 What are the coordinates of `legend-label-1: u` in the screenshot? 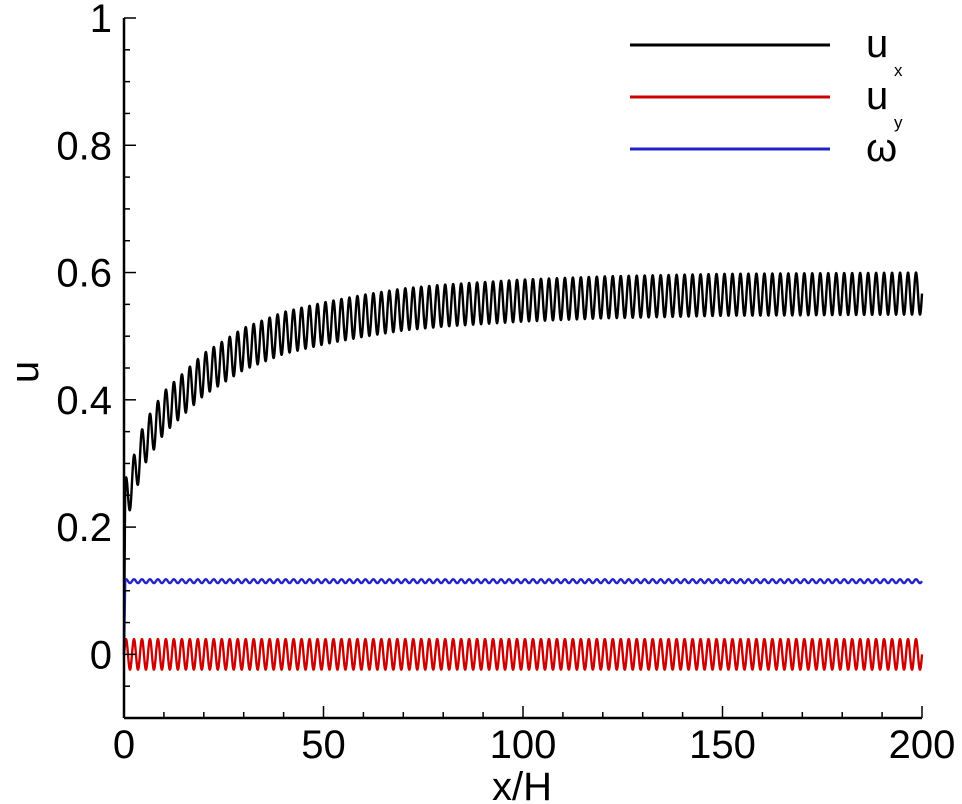 It's located at (877, 96).